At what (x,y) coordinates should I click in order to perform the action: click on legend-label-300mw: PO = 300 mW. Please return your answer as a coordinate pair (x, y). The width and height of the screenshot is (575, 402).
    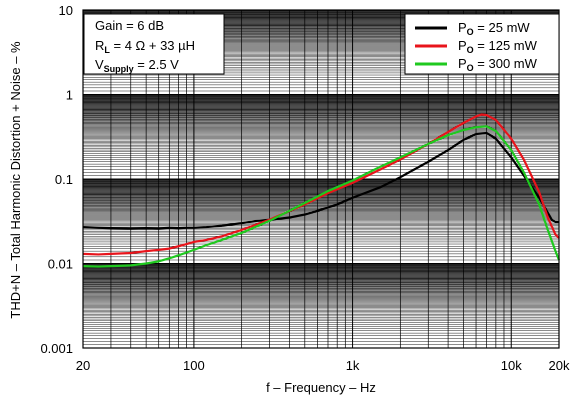
    Looking at the image, I should click on (498, 64).